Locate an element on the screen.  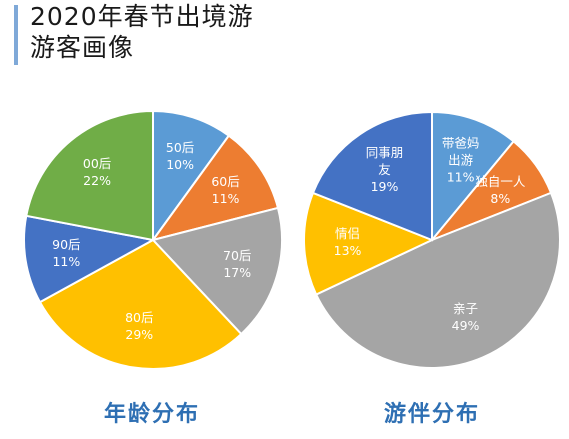
page-subtitle: 游客画像 is located at coordinates (82, 47).